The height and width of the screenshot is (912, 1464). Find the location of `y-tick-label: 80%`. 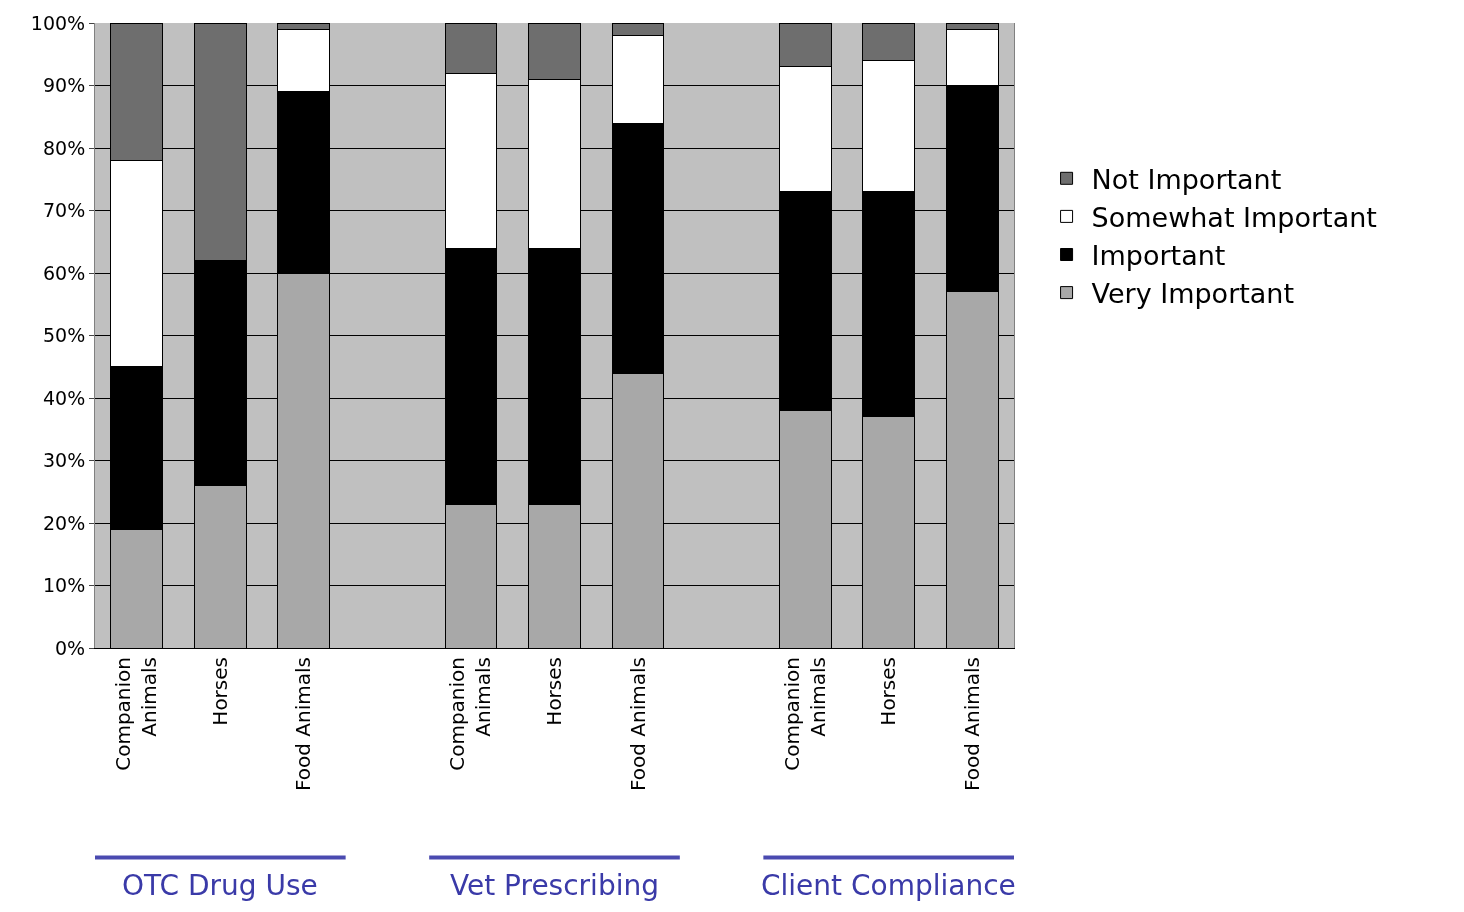

y-tick-label: 80% is located at coordinates (64, 147).